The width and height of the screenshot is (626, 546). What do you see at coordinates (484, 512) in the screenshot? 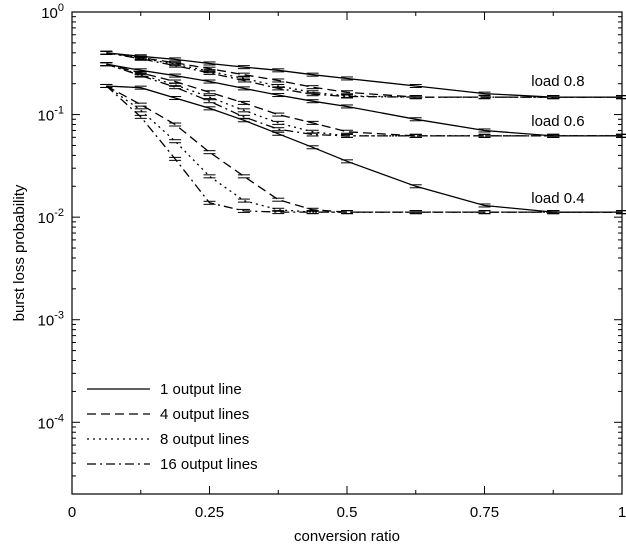
I see `x-tick-label: 0.75` at bounding box center [484, 512].